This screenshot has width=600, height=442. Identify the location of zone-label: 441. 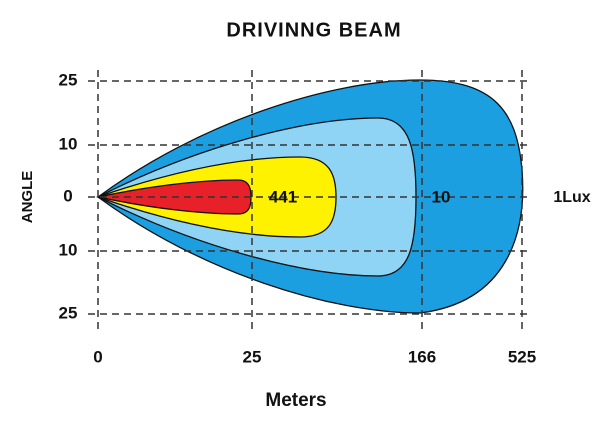
(283, 196).